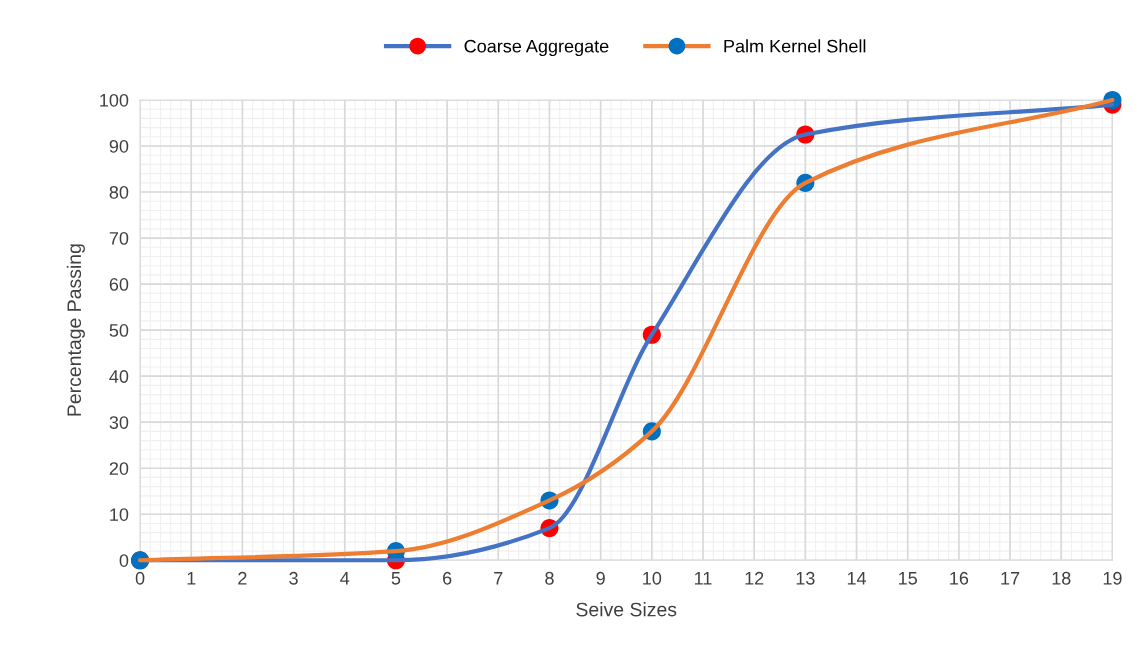 The image size is (1148, 671). What do you see at coordinates (119, 468) in the screenshot?
I see `y-tick-label: 20` at bounding box center [119, 468].